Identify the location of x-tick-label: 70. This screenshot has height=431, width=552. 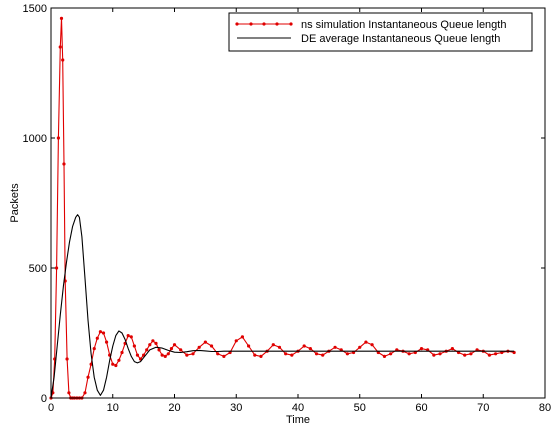
(483, 408).